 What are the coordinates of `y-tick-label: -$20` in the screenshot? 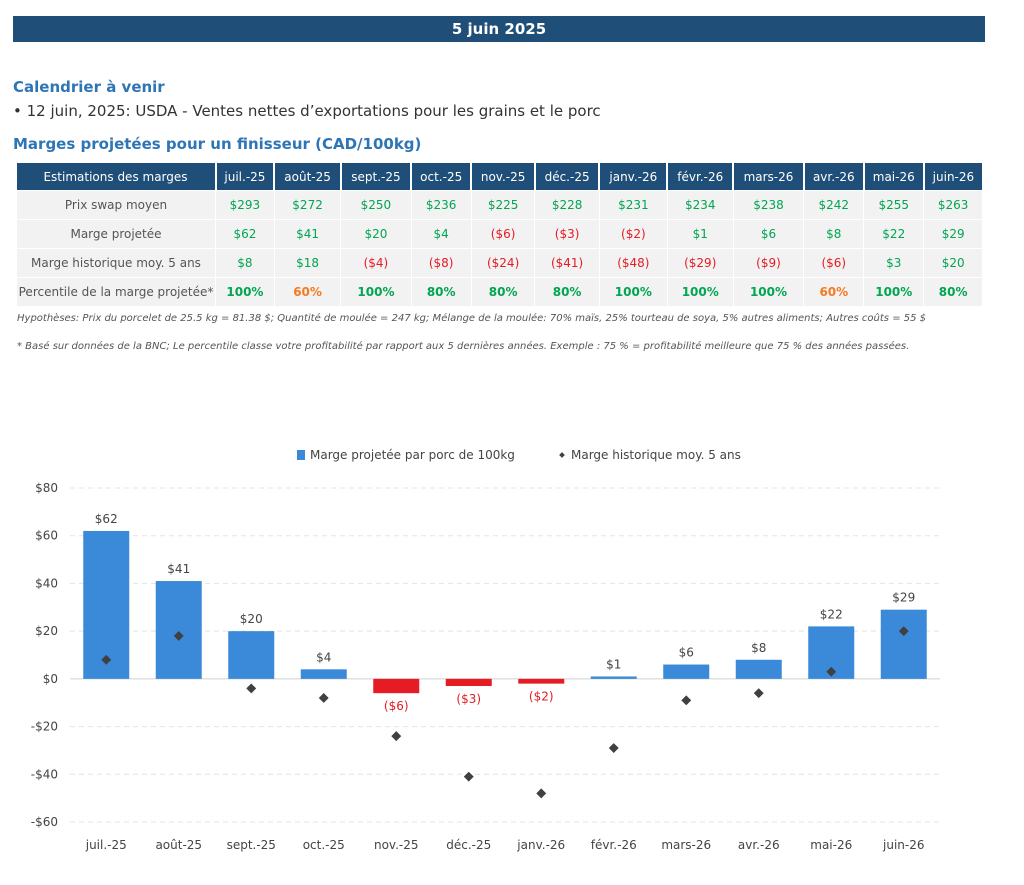 It's located at (44, 727).